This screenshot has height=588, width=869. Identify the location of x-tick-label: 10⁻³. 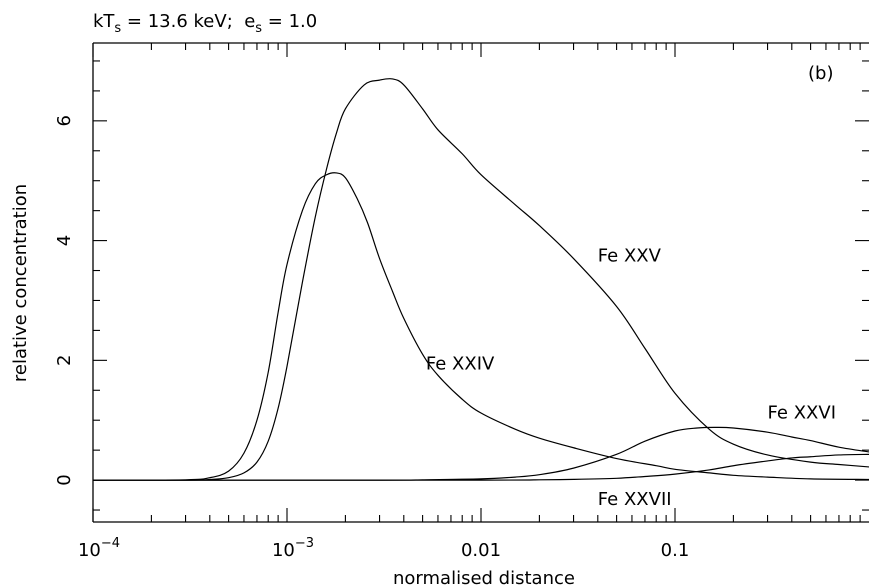
(293, 548).